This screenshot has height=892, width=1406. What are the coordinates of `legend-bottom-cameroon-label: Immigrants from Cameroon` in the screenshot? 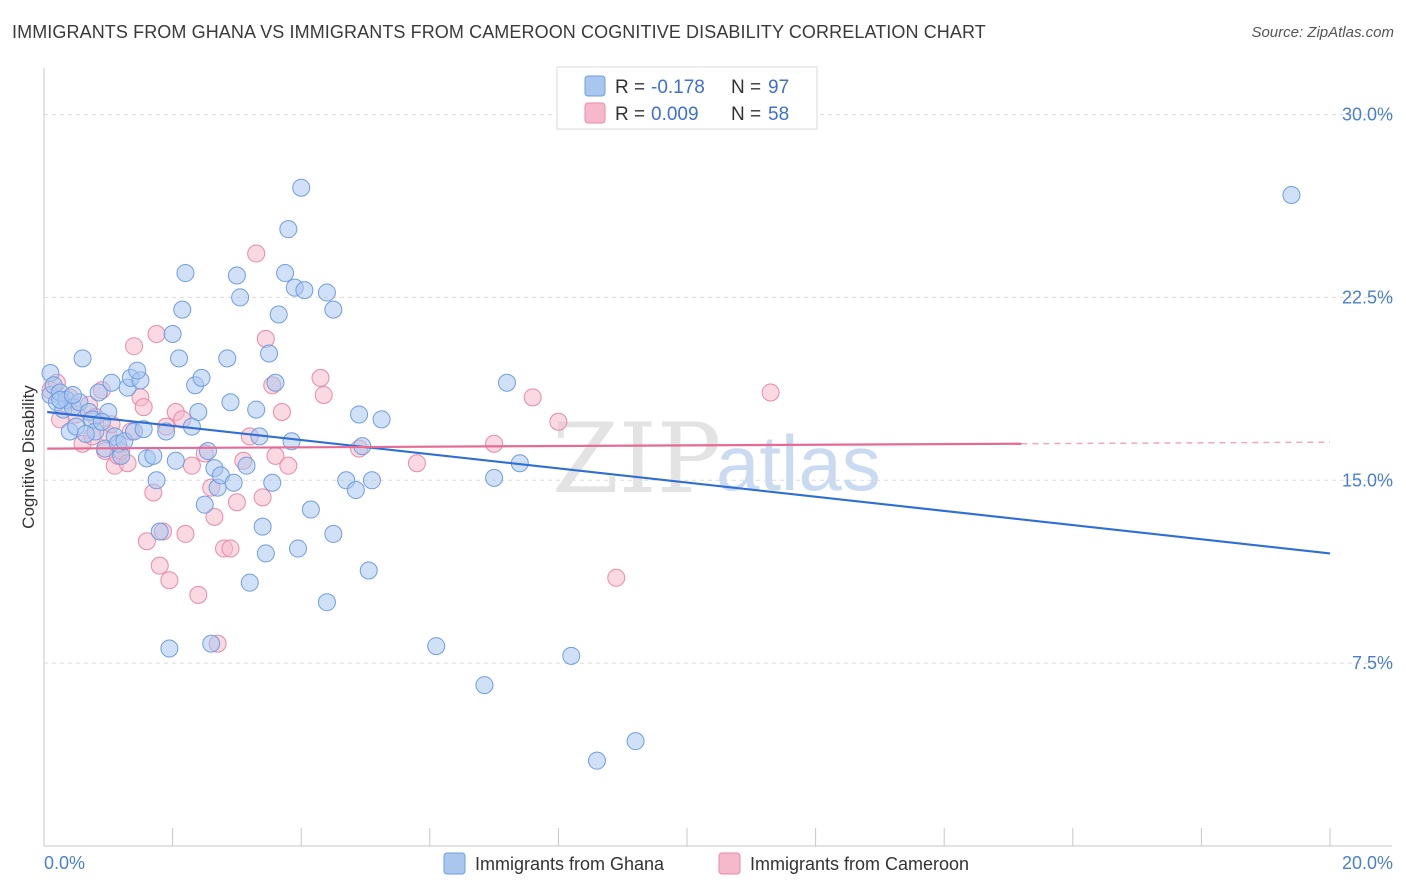 It's located at (859, 864).